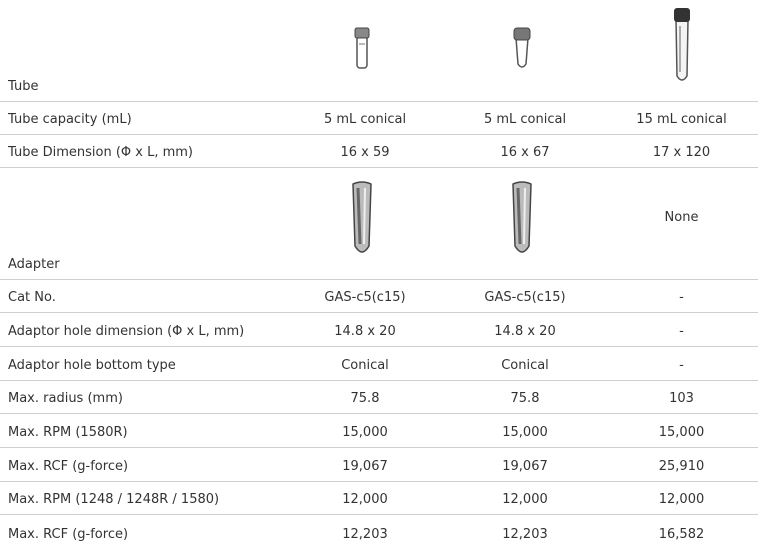 This screenshot has height=549, width=758. I want to click on table-row: Max. RCF (g-force) 19,067 19,067 25,910, so click(379, 465).